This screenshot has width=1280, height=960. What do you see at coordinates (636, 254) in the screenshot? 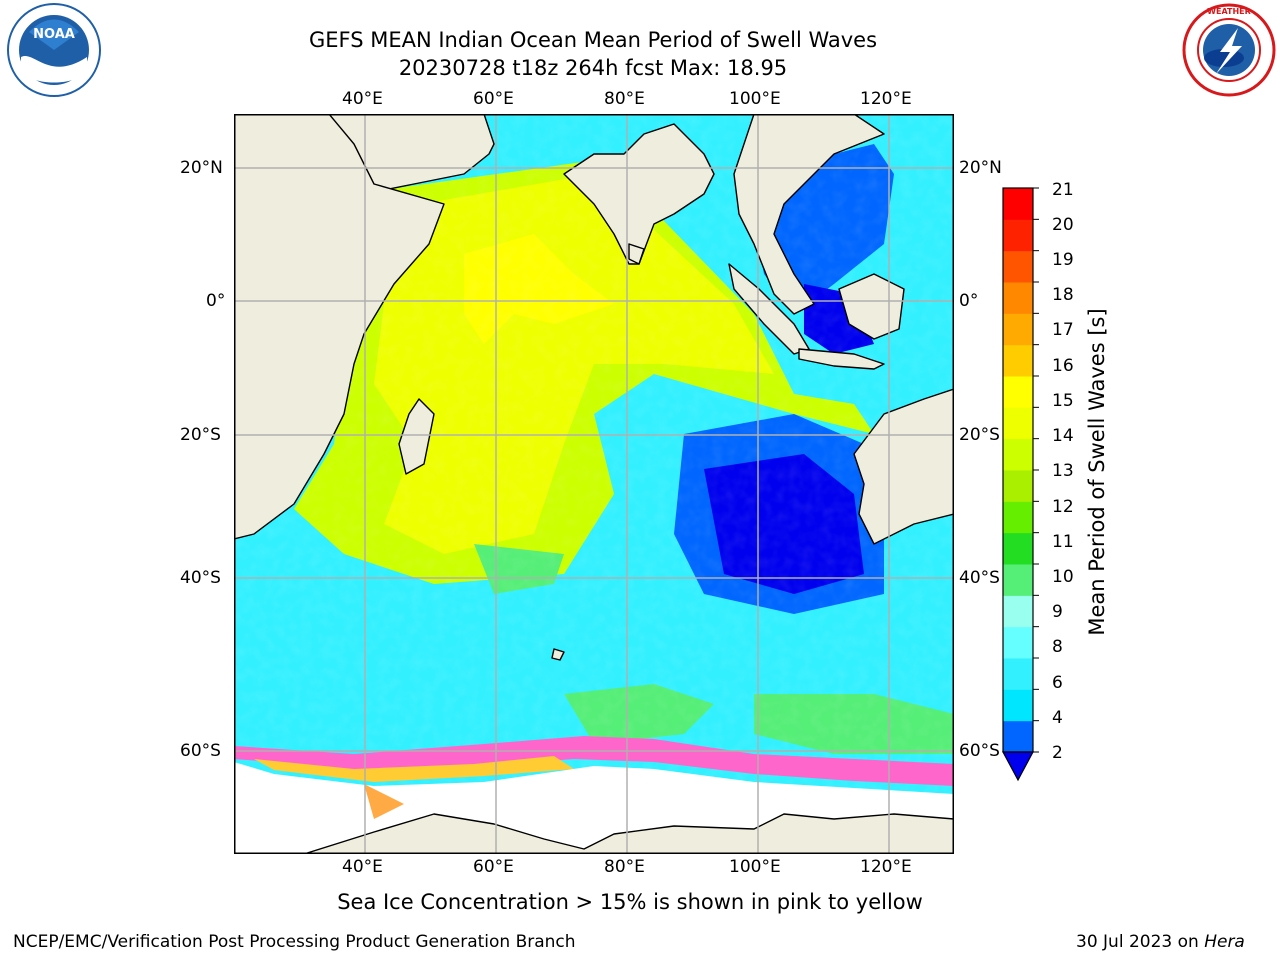
I see `land-sri-lanka` at bounding box center [636, 254].